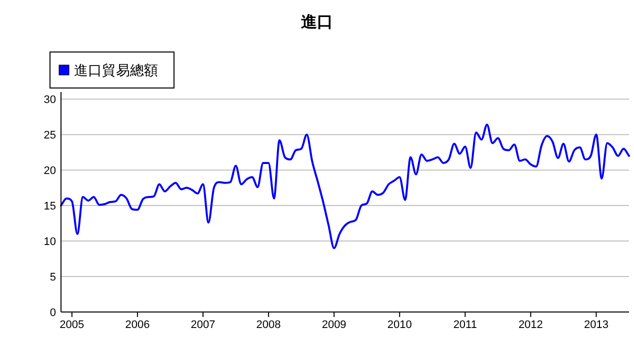 Image resolution: width=634 pixels, height=344 pixels. Describe the element at coordinates (316, 22) in the screenshot. I see `chart-title: 進口` at that location.